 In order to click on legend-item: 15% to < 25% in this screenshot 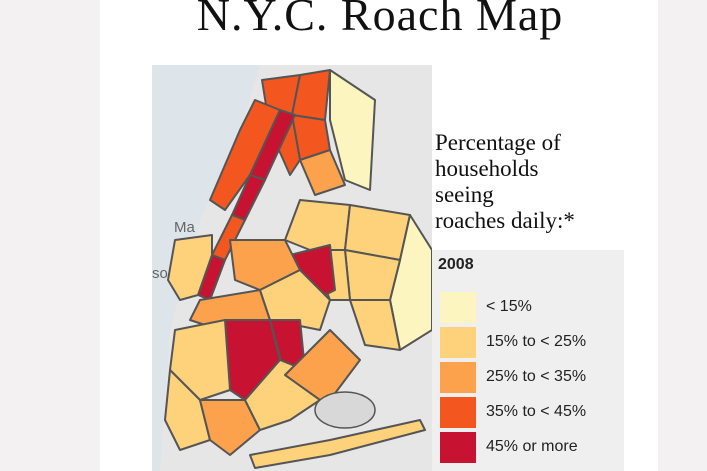, I will do `click(532, 343)`.